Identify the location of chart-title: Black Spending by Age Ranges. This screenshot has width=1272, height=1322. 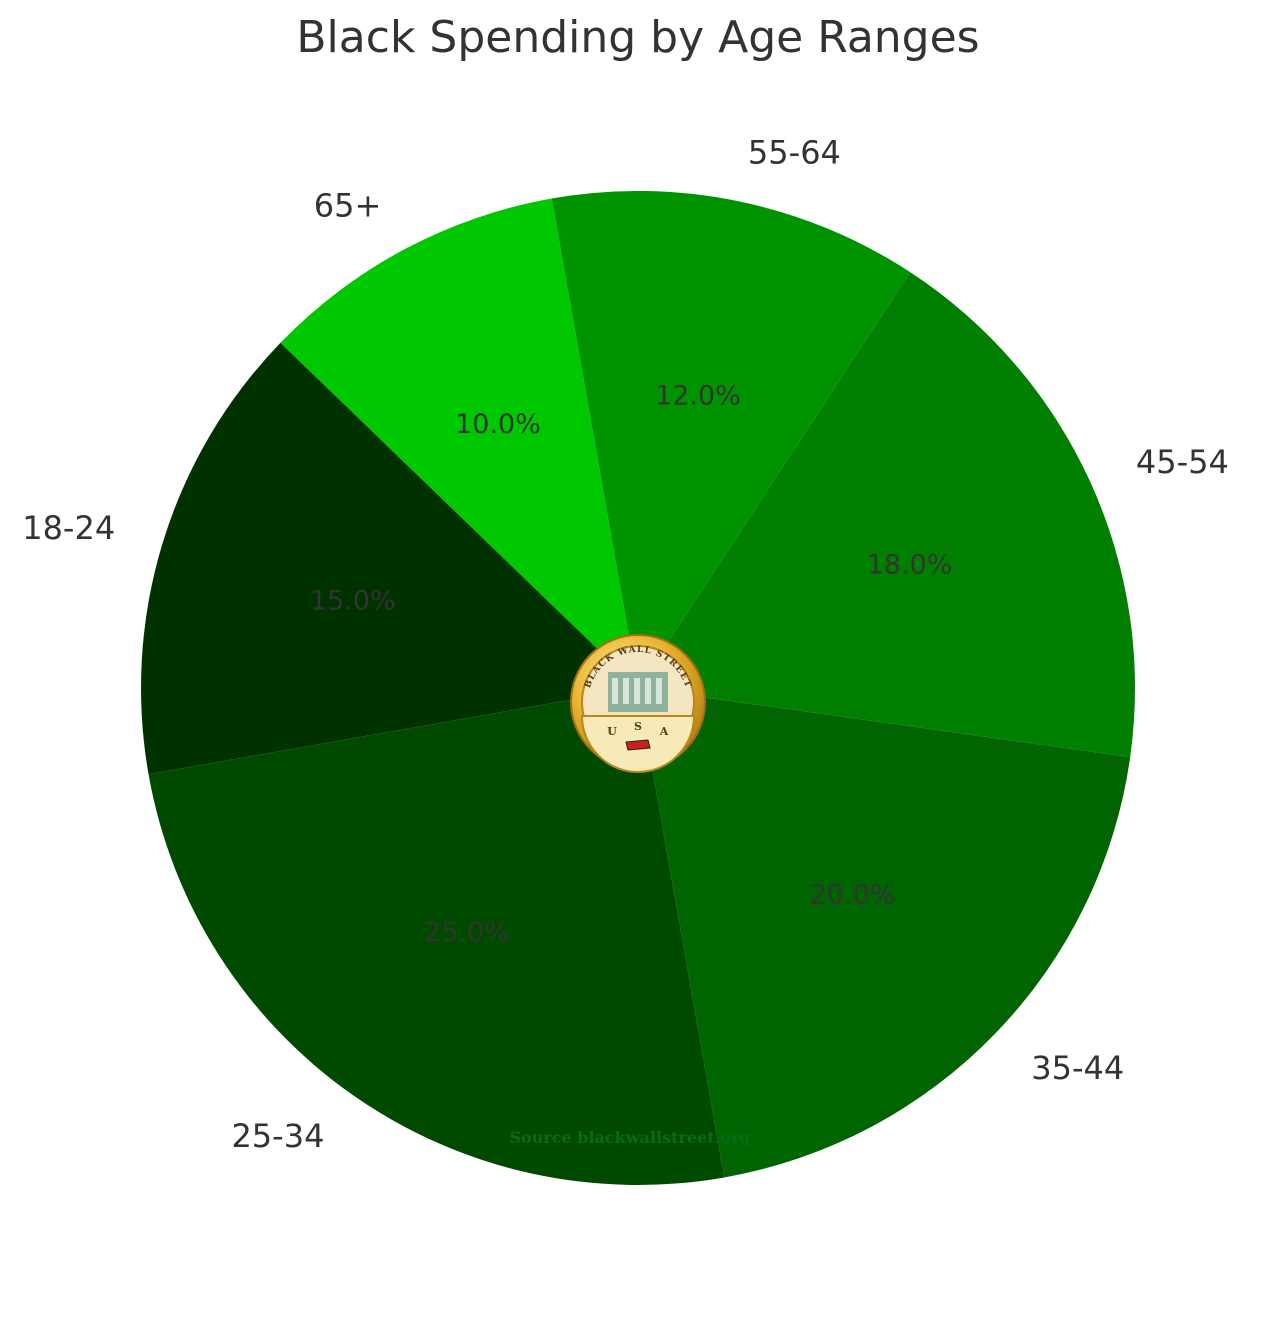
(637, 37).